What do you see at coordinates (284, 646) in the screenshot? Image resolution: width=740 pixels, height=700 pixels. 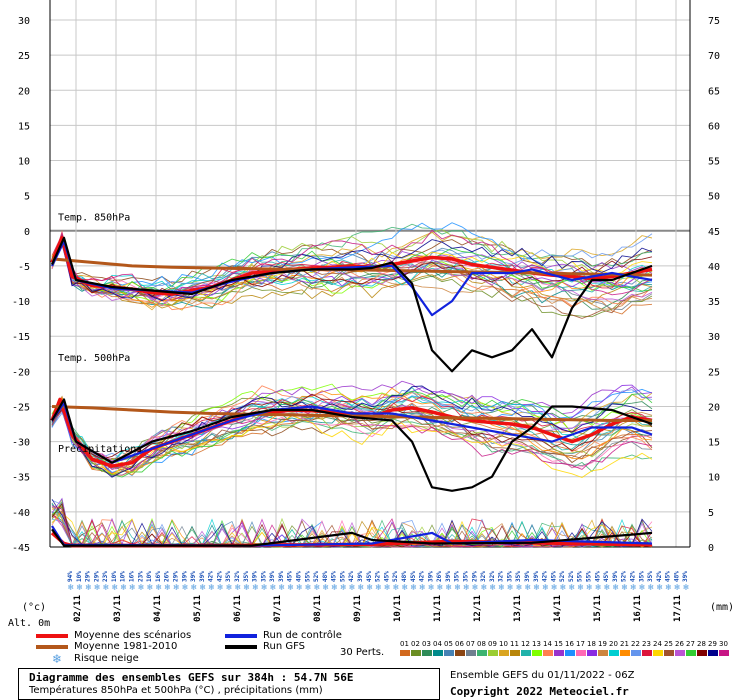 I see `legend-gfs-label: Run GFS` at bounding box center [284, 646].